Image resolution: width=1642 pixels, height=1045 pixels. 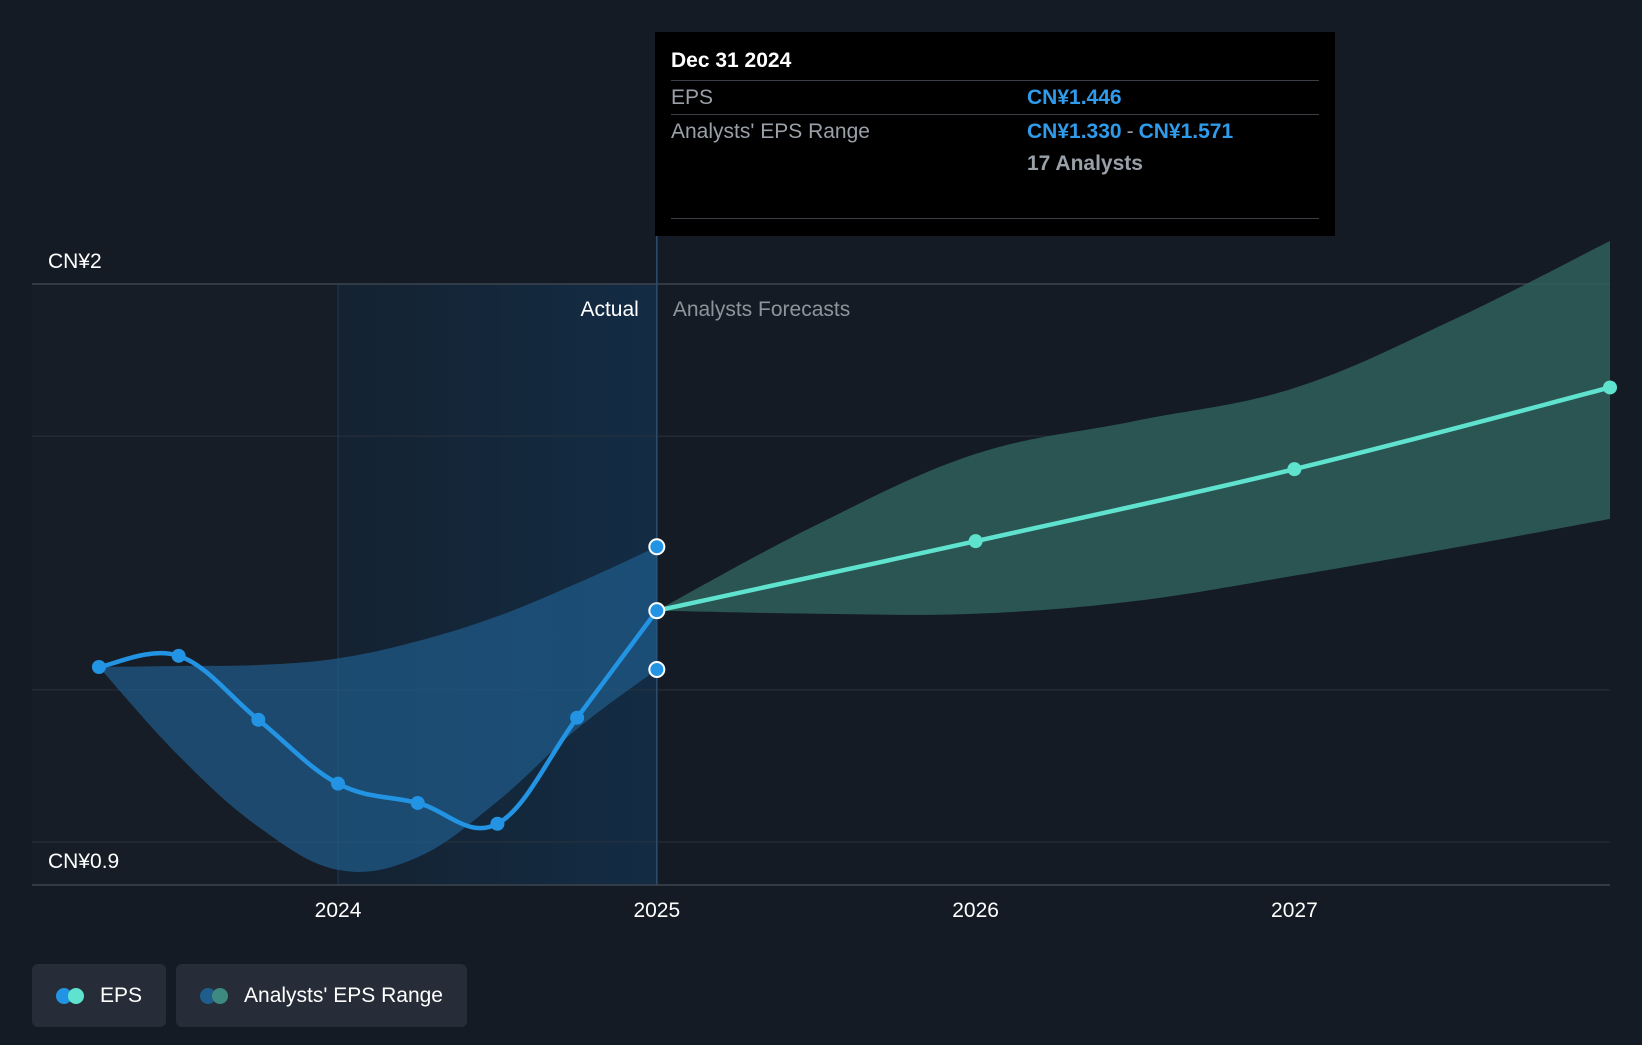 I want to click on actual-range-band, so click(x=377, y=709).